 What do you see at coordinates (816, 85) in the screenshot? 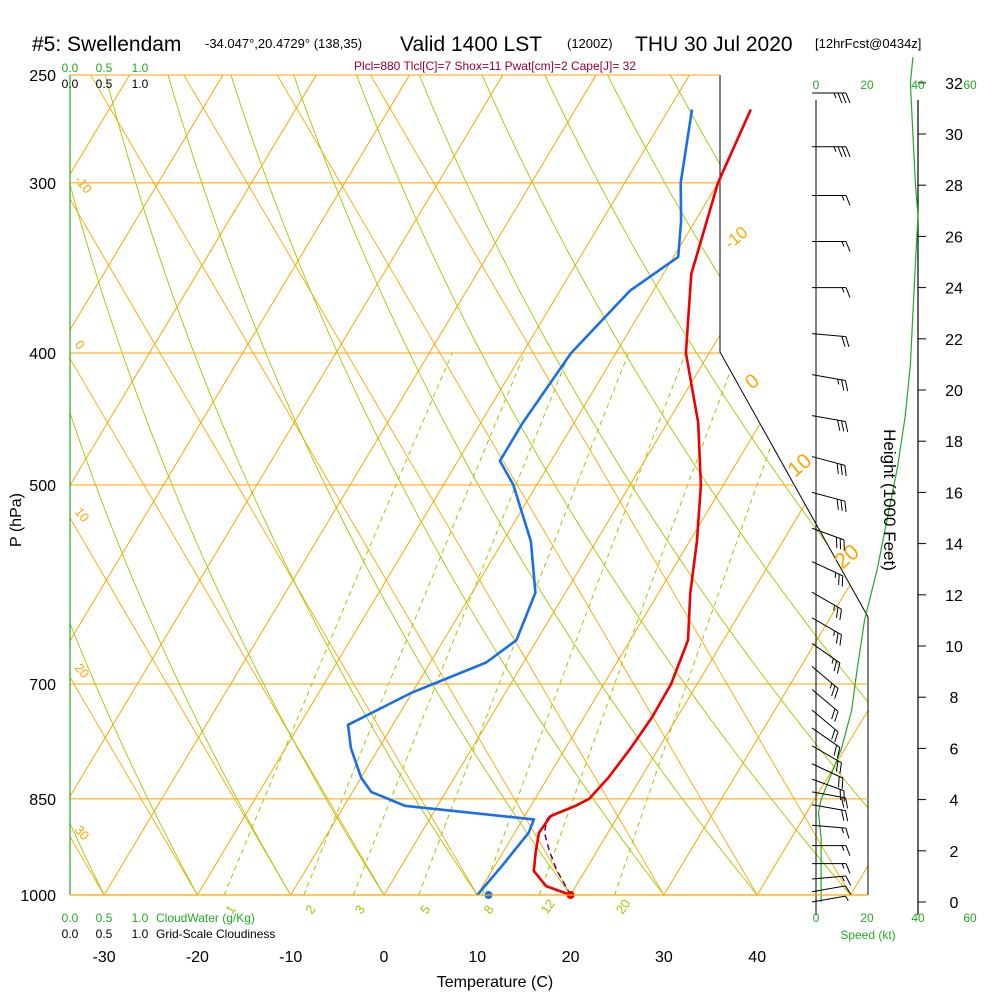
I see `wind-speed-tick-label: 0` at bounding box center [816, 85].